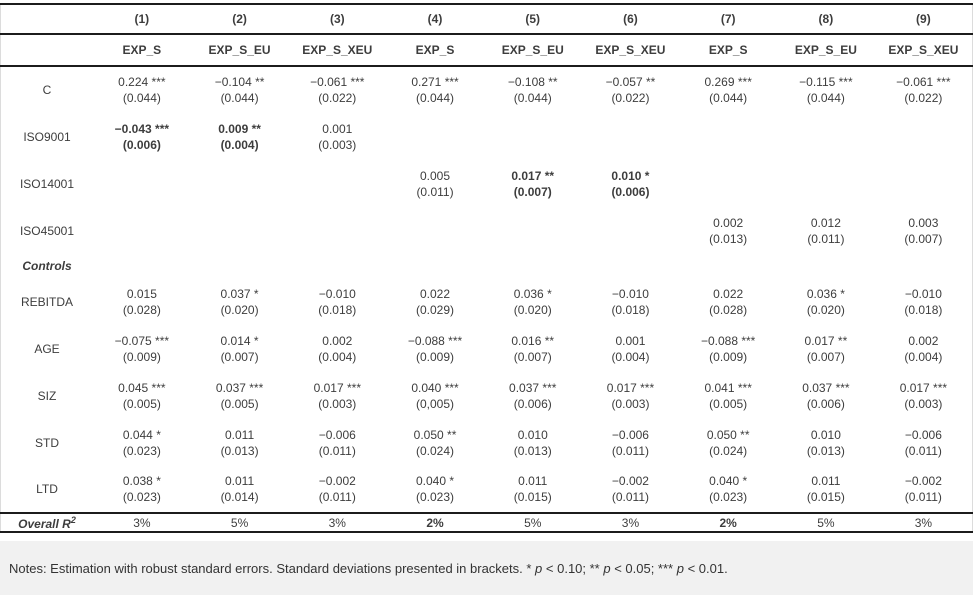  I want to click on coefficient-value: 0.003, so click(923, 222).